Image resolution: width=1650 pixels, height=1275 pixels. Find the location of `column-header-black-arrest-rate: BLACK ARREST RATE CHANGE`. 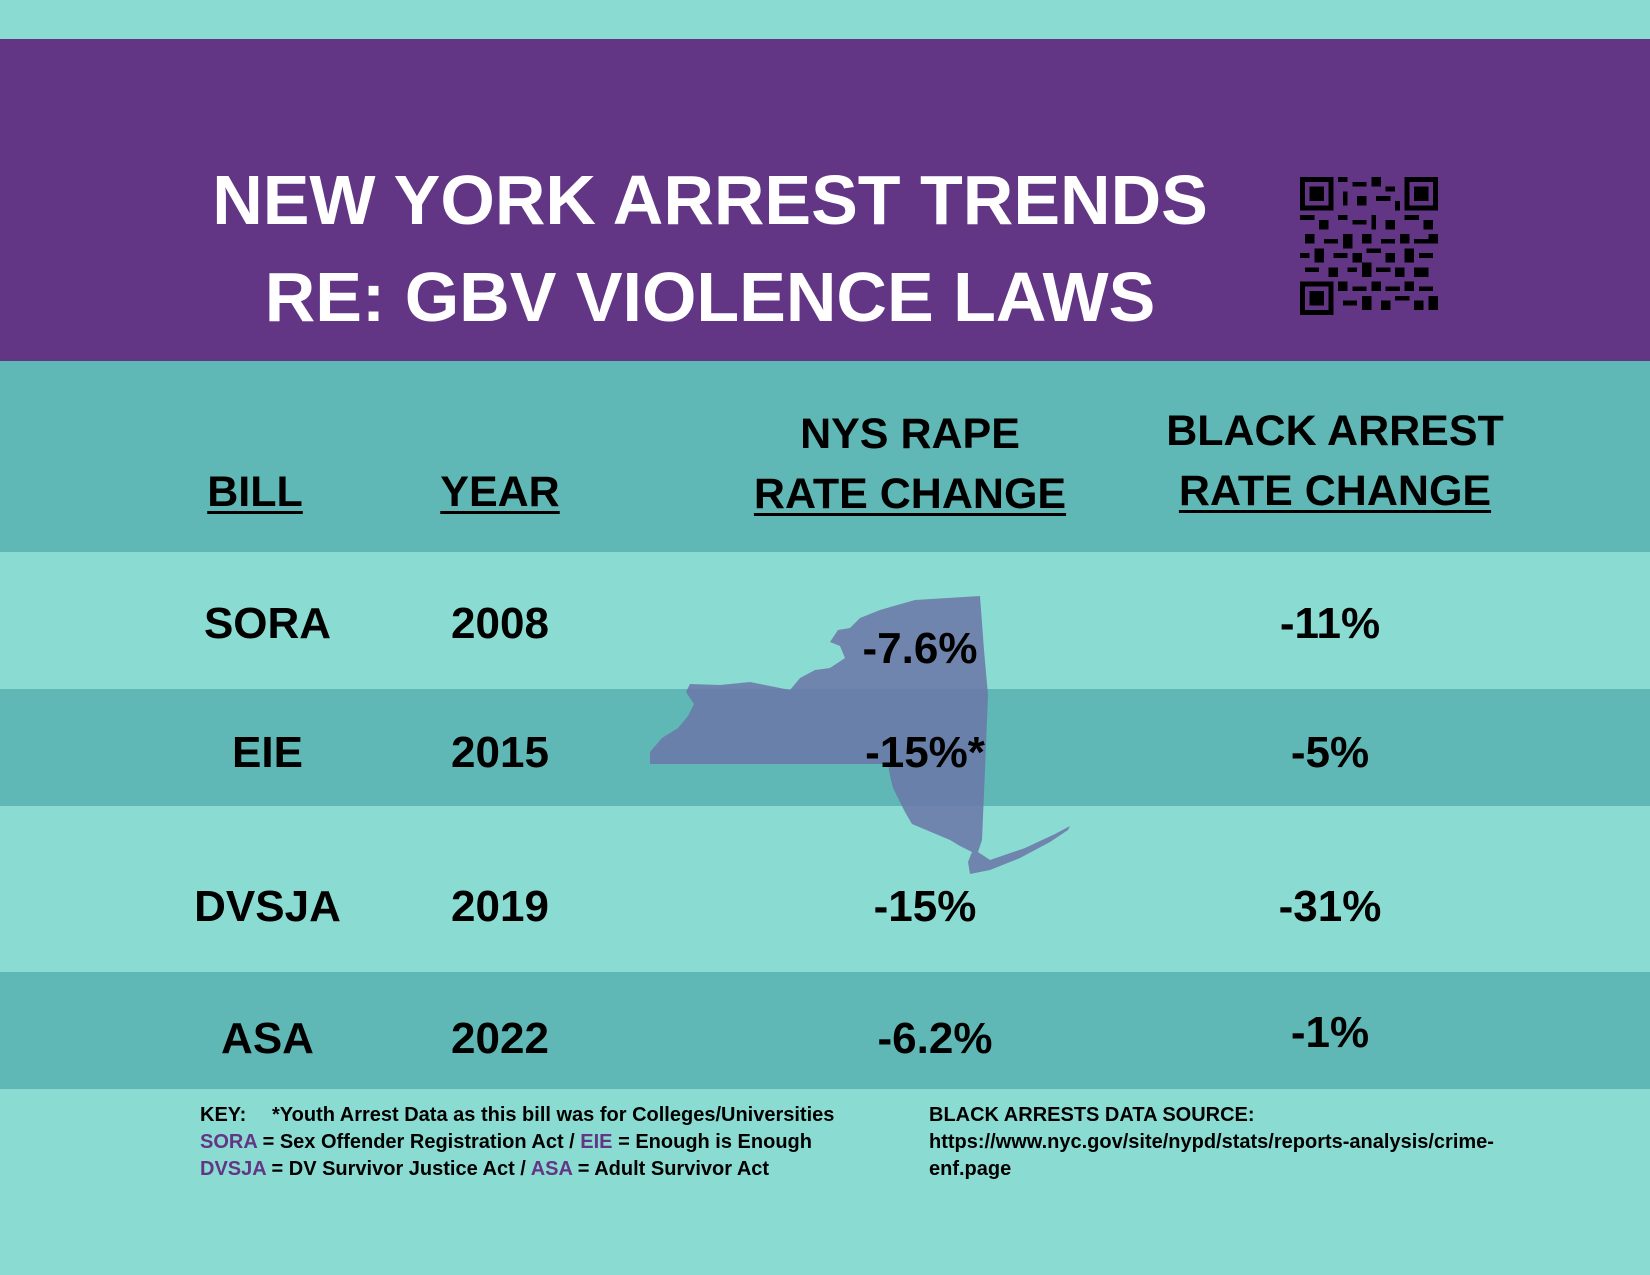

column-header-black-arrest-rate: BLACK ARREST RATE CHANGE is located at coordinates (1335, 461).